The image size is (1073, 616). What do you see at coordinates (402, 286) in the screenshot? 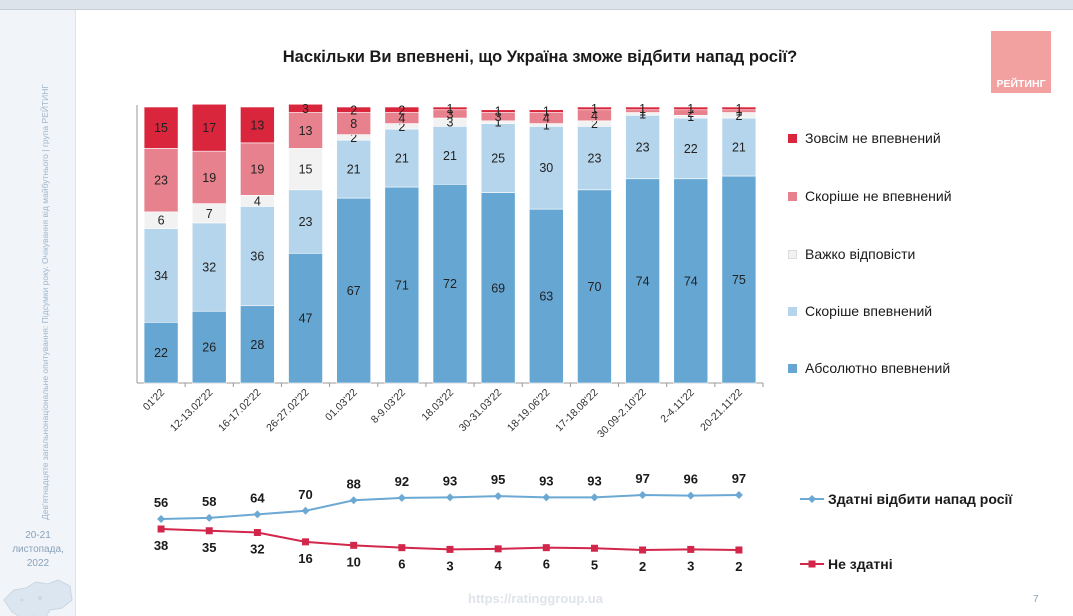
I see `bar-value-label: 71` at bounding box center [402, 286].